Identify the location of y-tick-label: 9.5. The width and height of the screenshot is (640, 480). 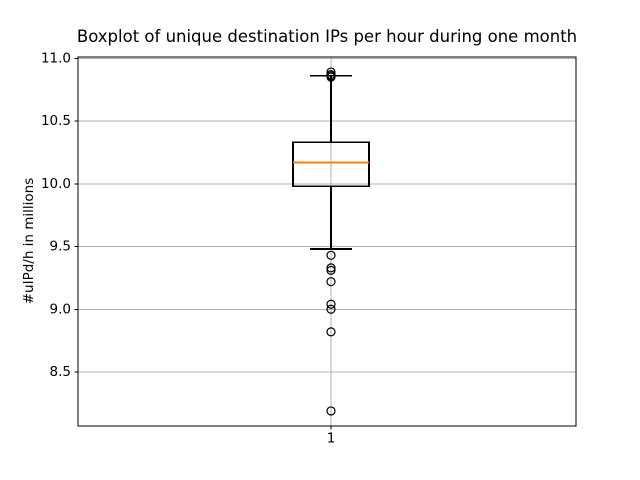
(60, 247).